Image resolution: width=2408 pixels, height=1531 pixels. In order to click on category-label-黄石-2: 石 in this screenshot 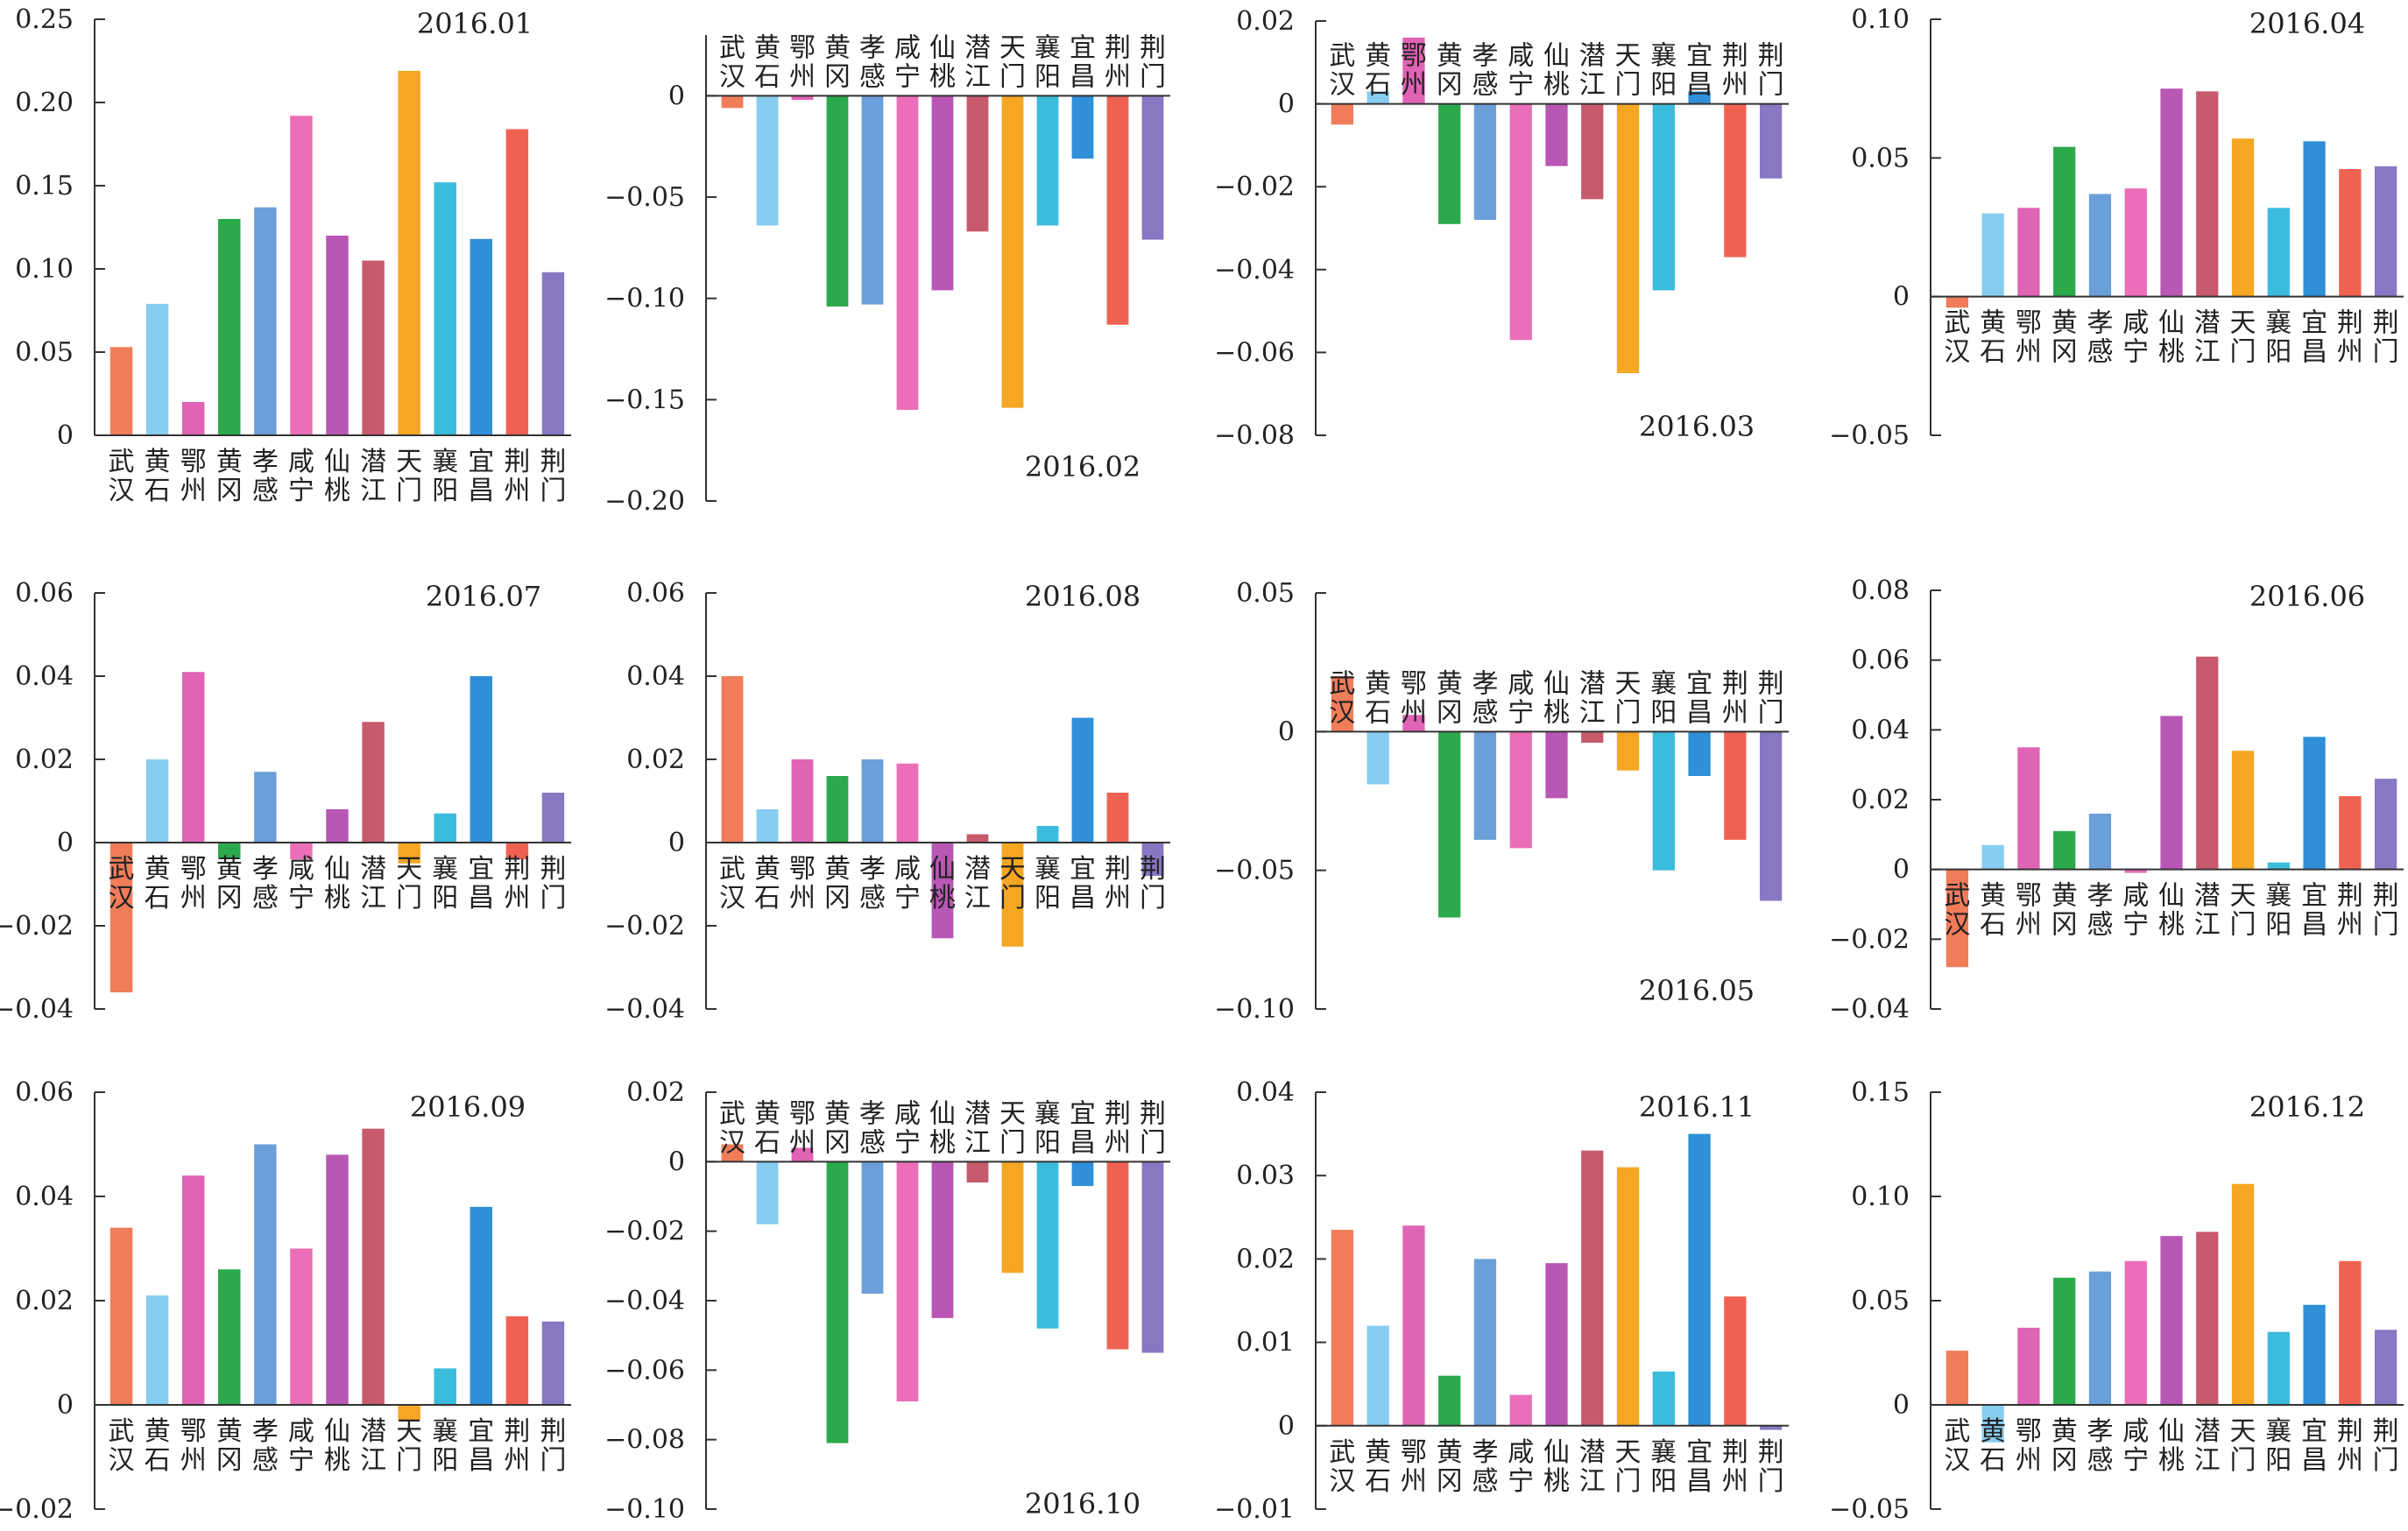, I will do `click(1378, 85)`.